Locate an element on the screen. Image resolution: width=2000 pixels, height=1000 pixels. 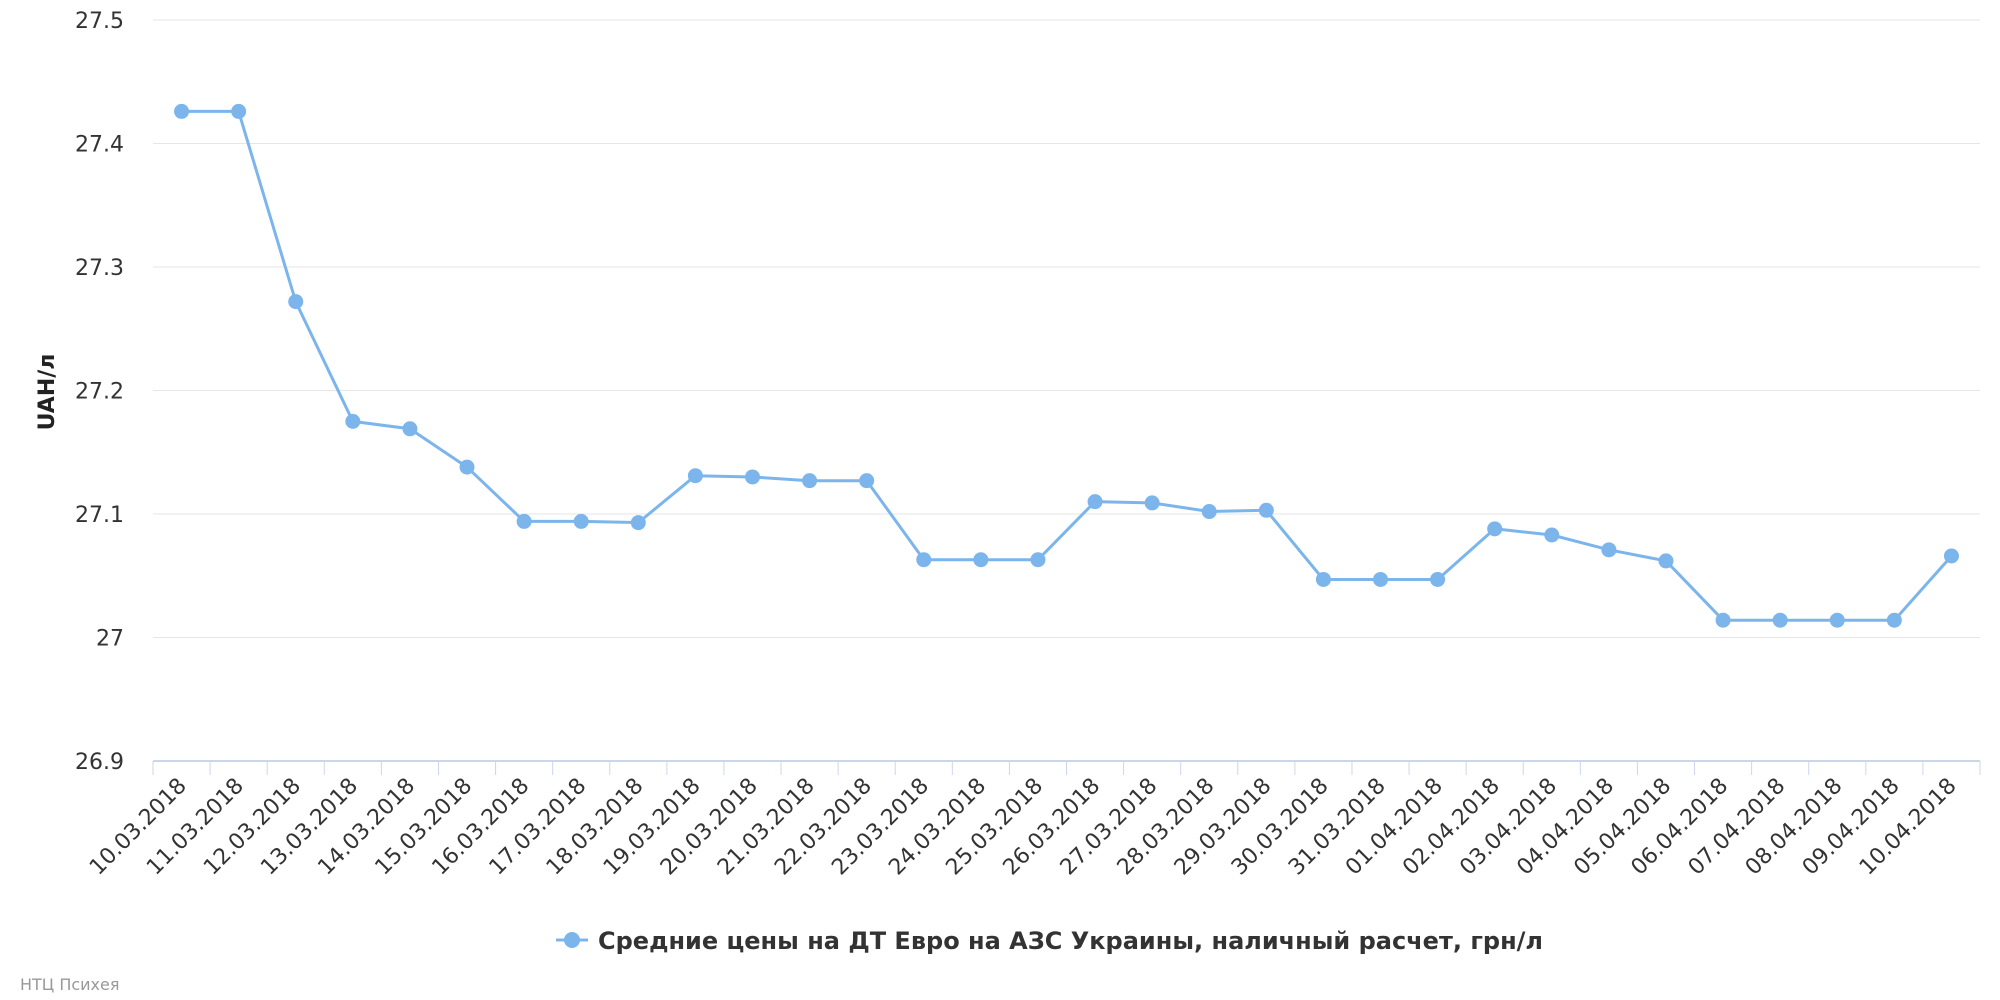
y-tick-label: 26.9 is located at coordinates (99, 762).